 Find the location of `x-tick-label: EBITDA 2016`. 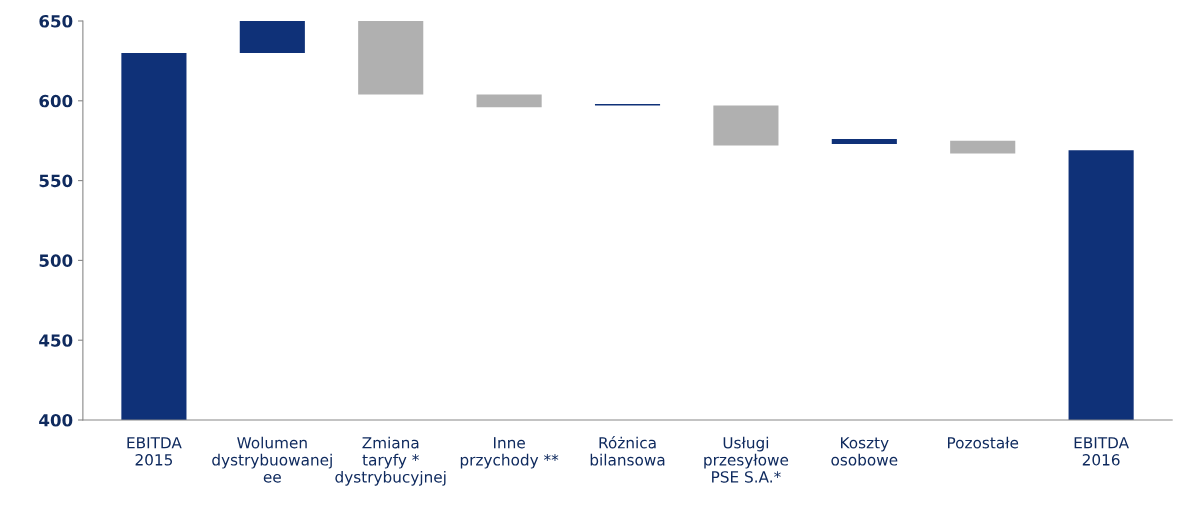

x-tick-label: EBITDA 2016 is located at coordinates (1101, 451).